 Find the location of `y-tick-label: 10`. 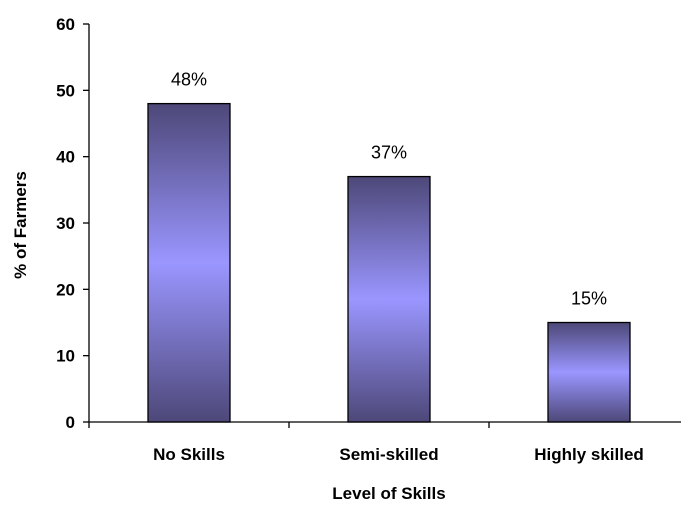

y-tick-label: 10 is located at coordinates (65, 356).